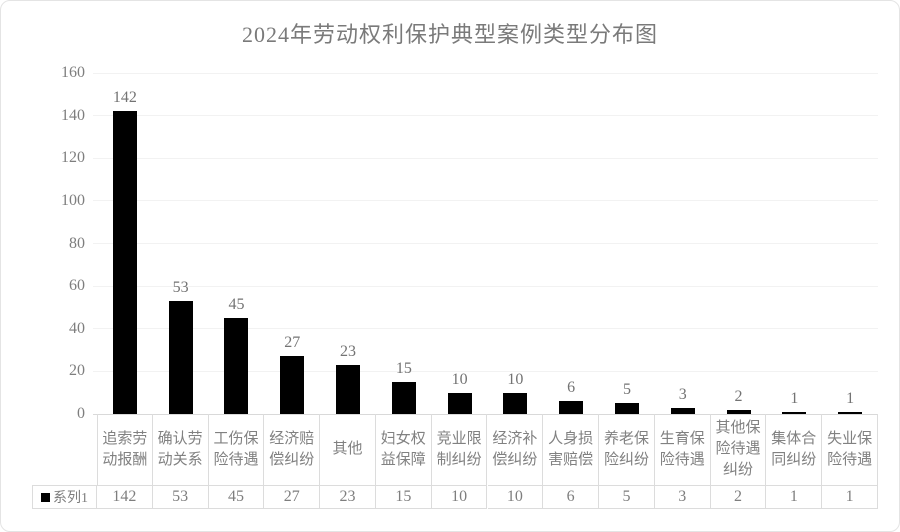 The height and width of the screenshot is (532, 900). I want to click on category-label-cell: 人身损 害赔偿, so click(571, 449).